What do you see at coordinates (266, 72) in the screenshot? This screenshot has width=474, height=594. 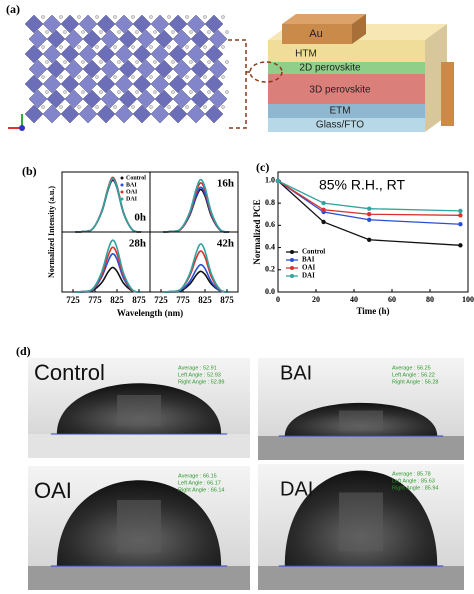 I see `highlight` at bounding box center [266, 72].